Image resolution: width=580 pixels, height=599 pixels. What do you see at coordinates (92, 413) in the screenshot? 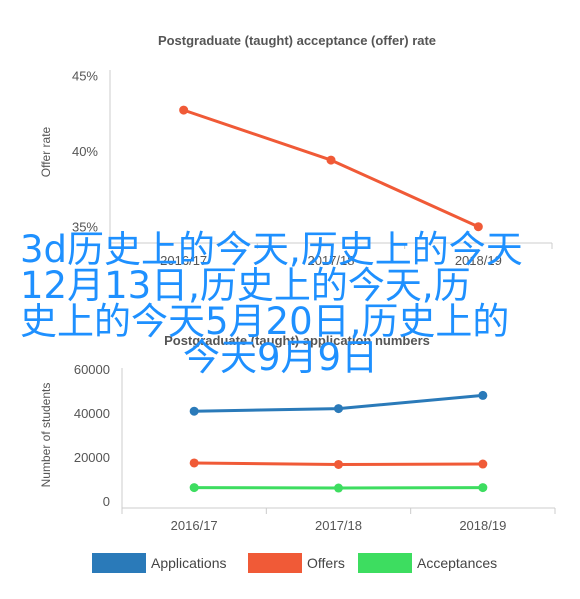
I see `y-tick-label: 40000` at bounding box center [92, 413].